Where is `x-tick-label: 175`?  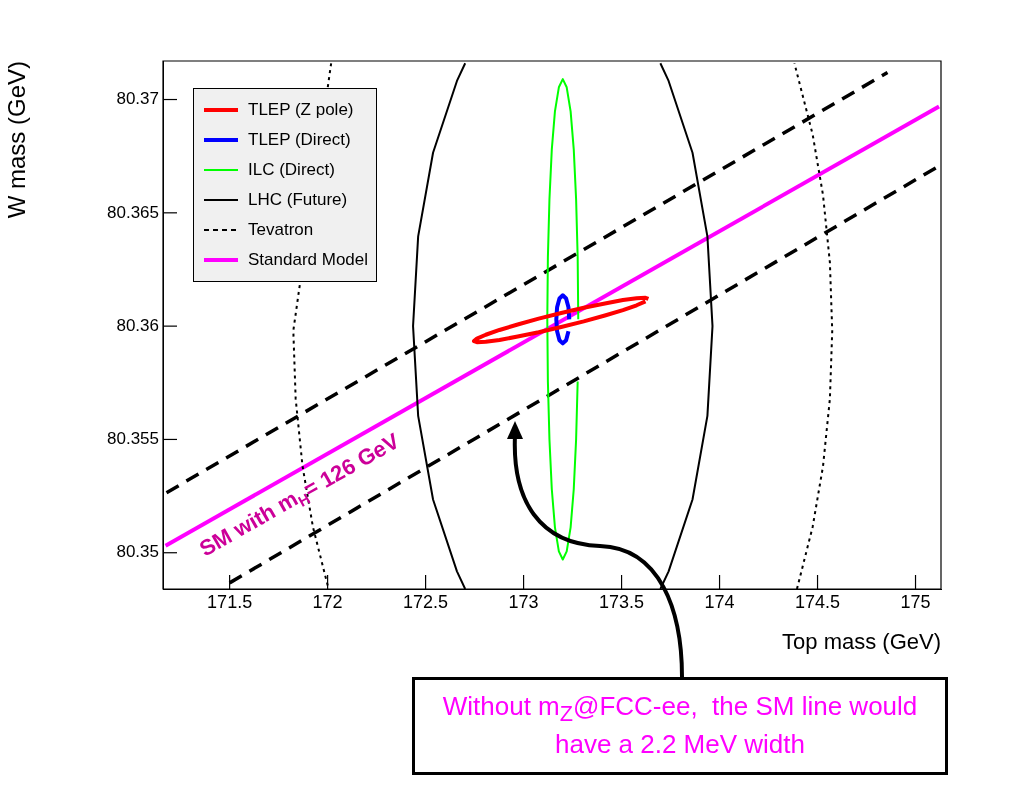 x-tick-label: 175 is located at coordinates (915, 601).